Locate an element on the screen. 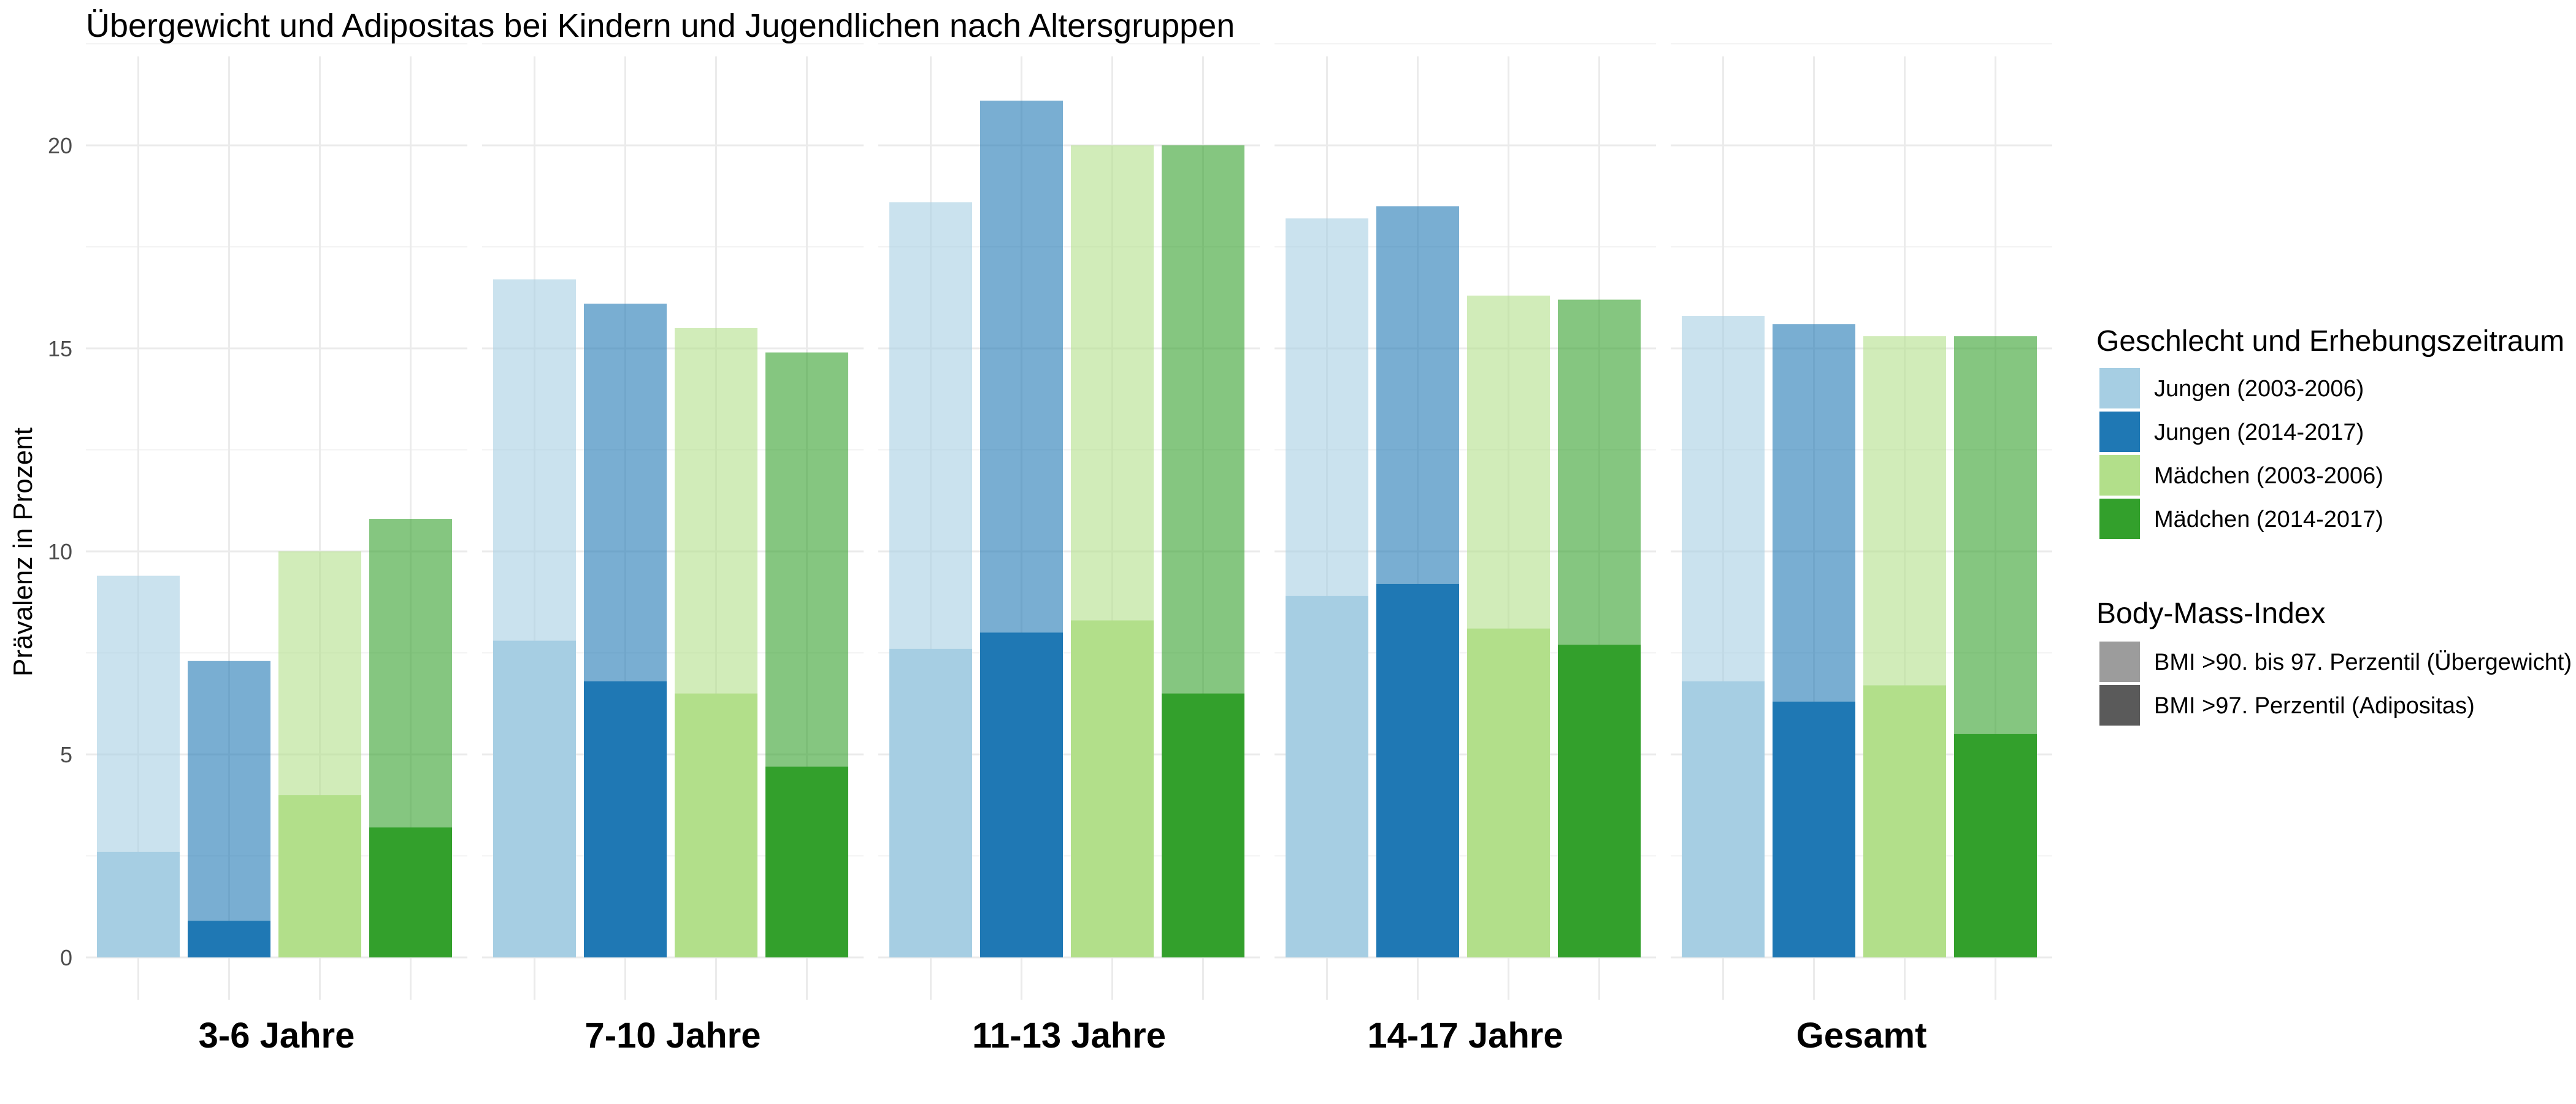 This screenshot has height=1104, width=2576. facet-panel: 11-13 Jahre is located at coordinates (1069, 549).